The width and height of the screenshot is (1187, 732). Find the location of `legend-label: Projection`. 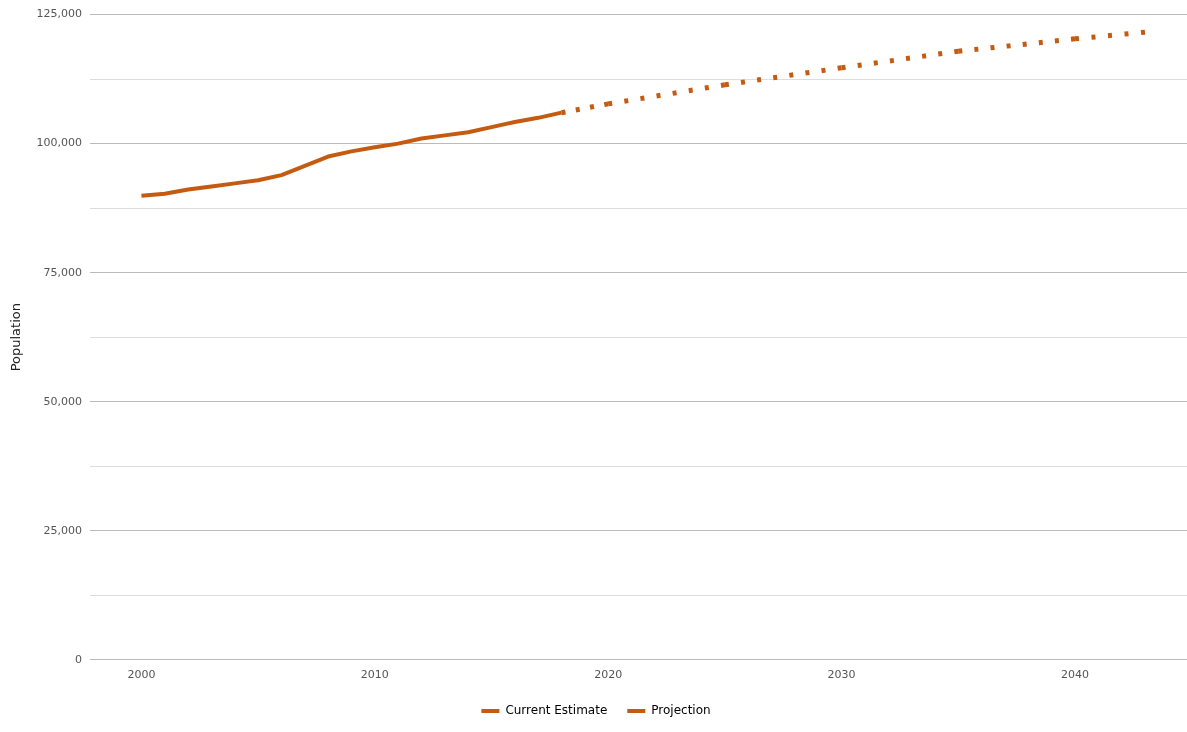

legend-label: Projection is located at coordinates (681, 710).